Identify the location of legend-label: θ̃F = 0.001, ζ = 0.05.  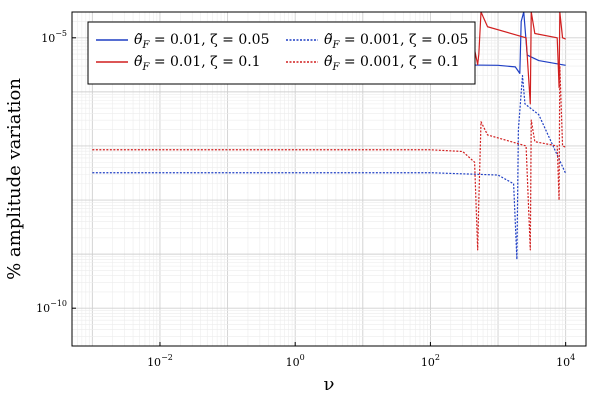
(396, 41).